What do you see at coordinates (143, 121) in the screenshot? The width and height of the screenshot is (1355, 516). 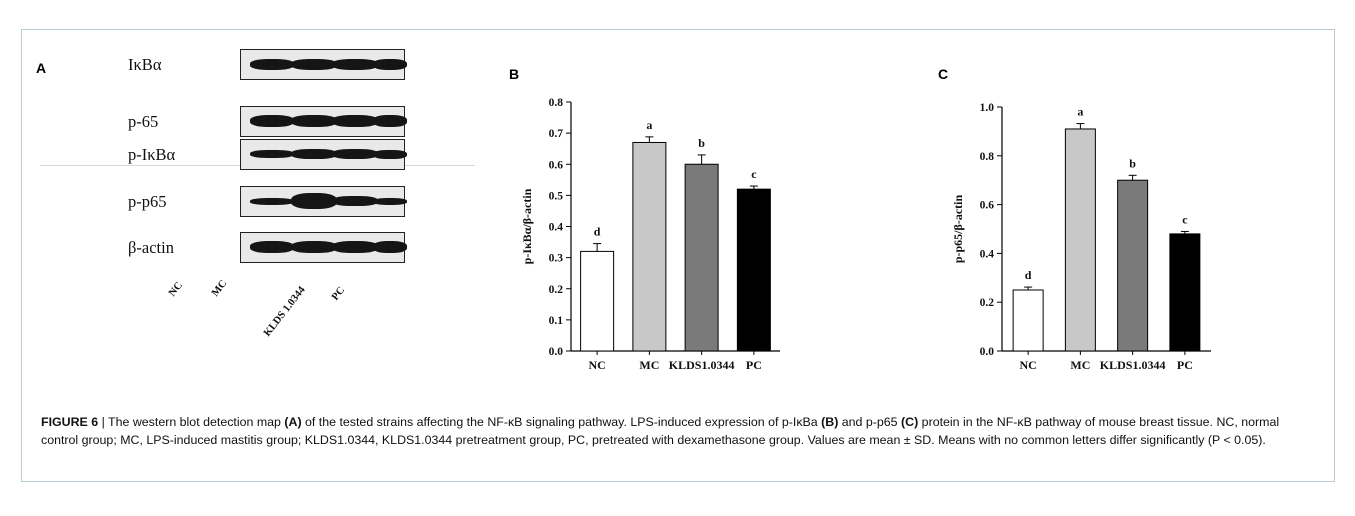 I see `blot-row-label: p-65` at bounding box center [143, 121].